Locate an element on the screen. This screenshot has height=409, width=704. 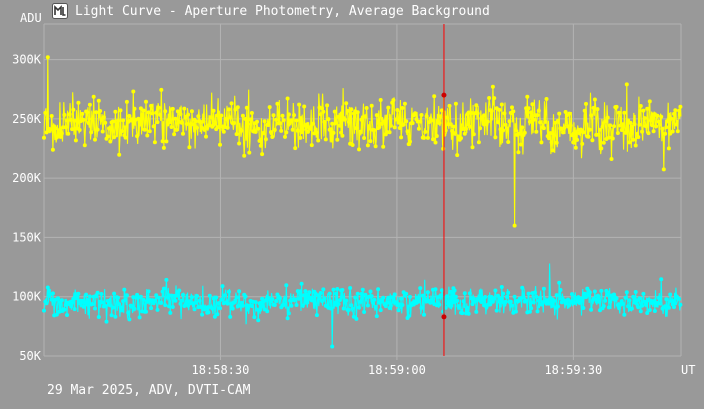
time-cursor is located at coordinates (444, 190).